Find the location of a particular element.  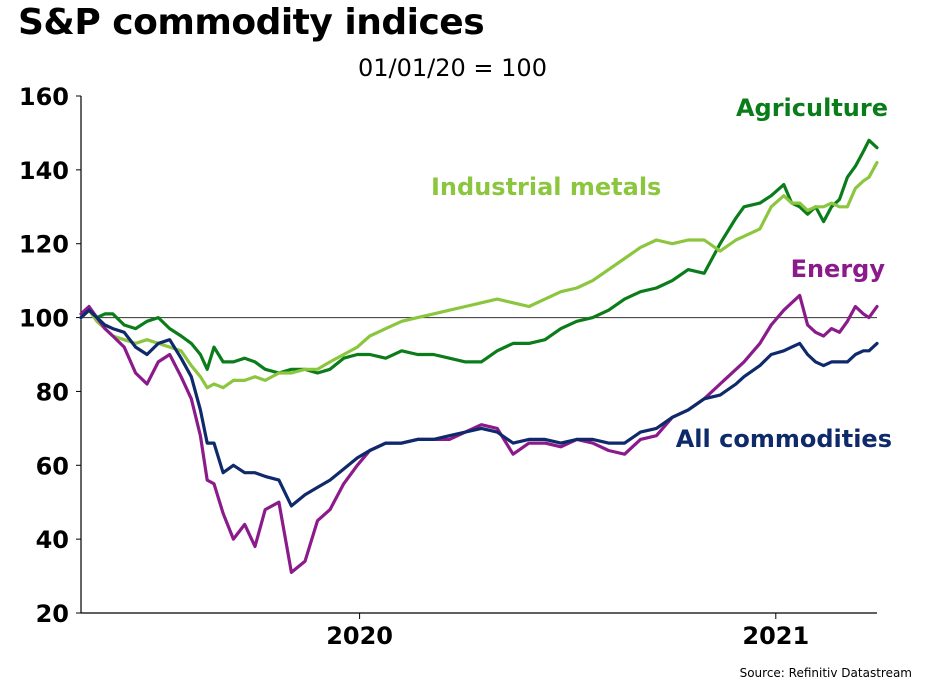

source-note: Source: Refinitiv Datastream is located at coordinates (825, 673).